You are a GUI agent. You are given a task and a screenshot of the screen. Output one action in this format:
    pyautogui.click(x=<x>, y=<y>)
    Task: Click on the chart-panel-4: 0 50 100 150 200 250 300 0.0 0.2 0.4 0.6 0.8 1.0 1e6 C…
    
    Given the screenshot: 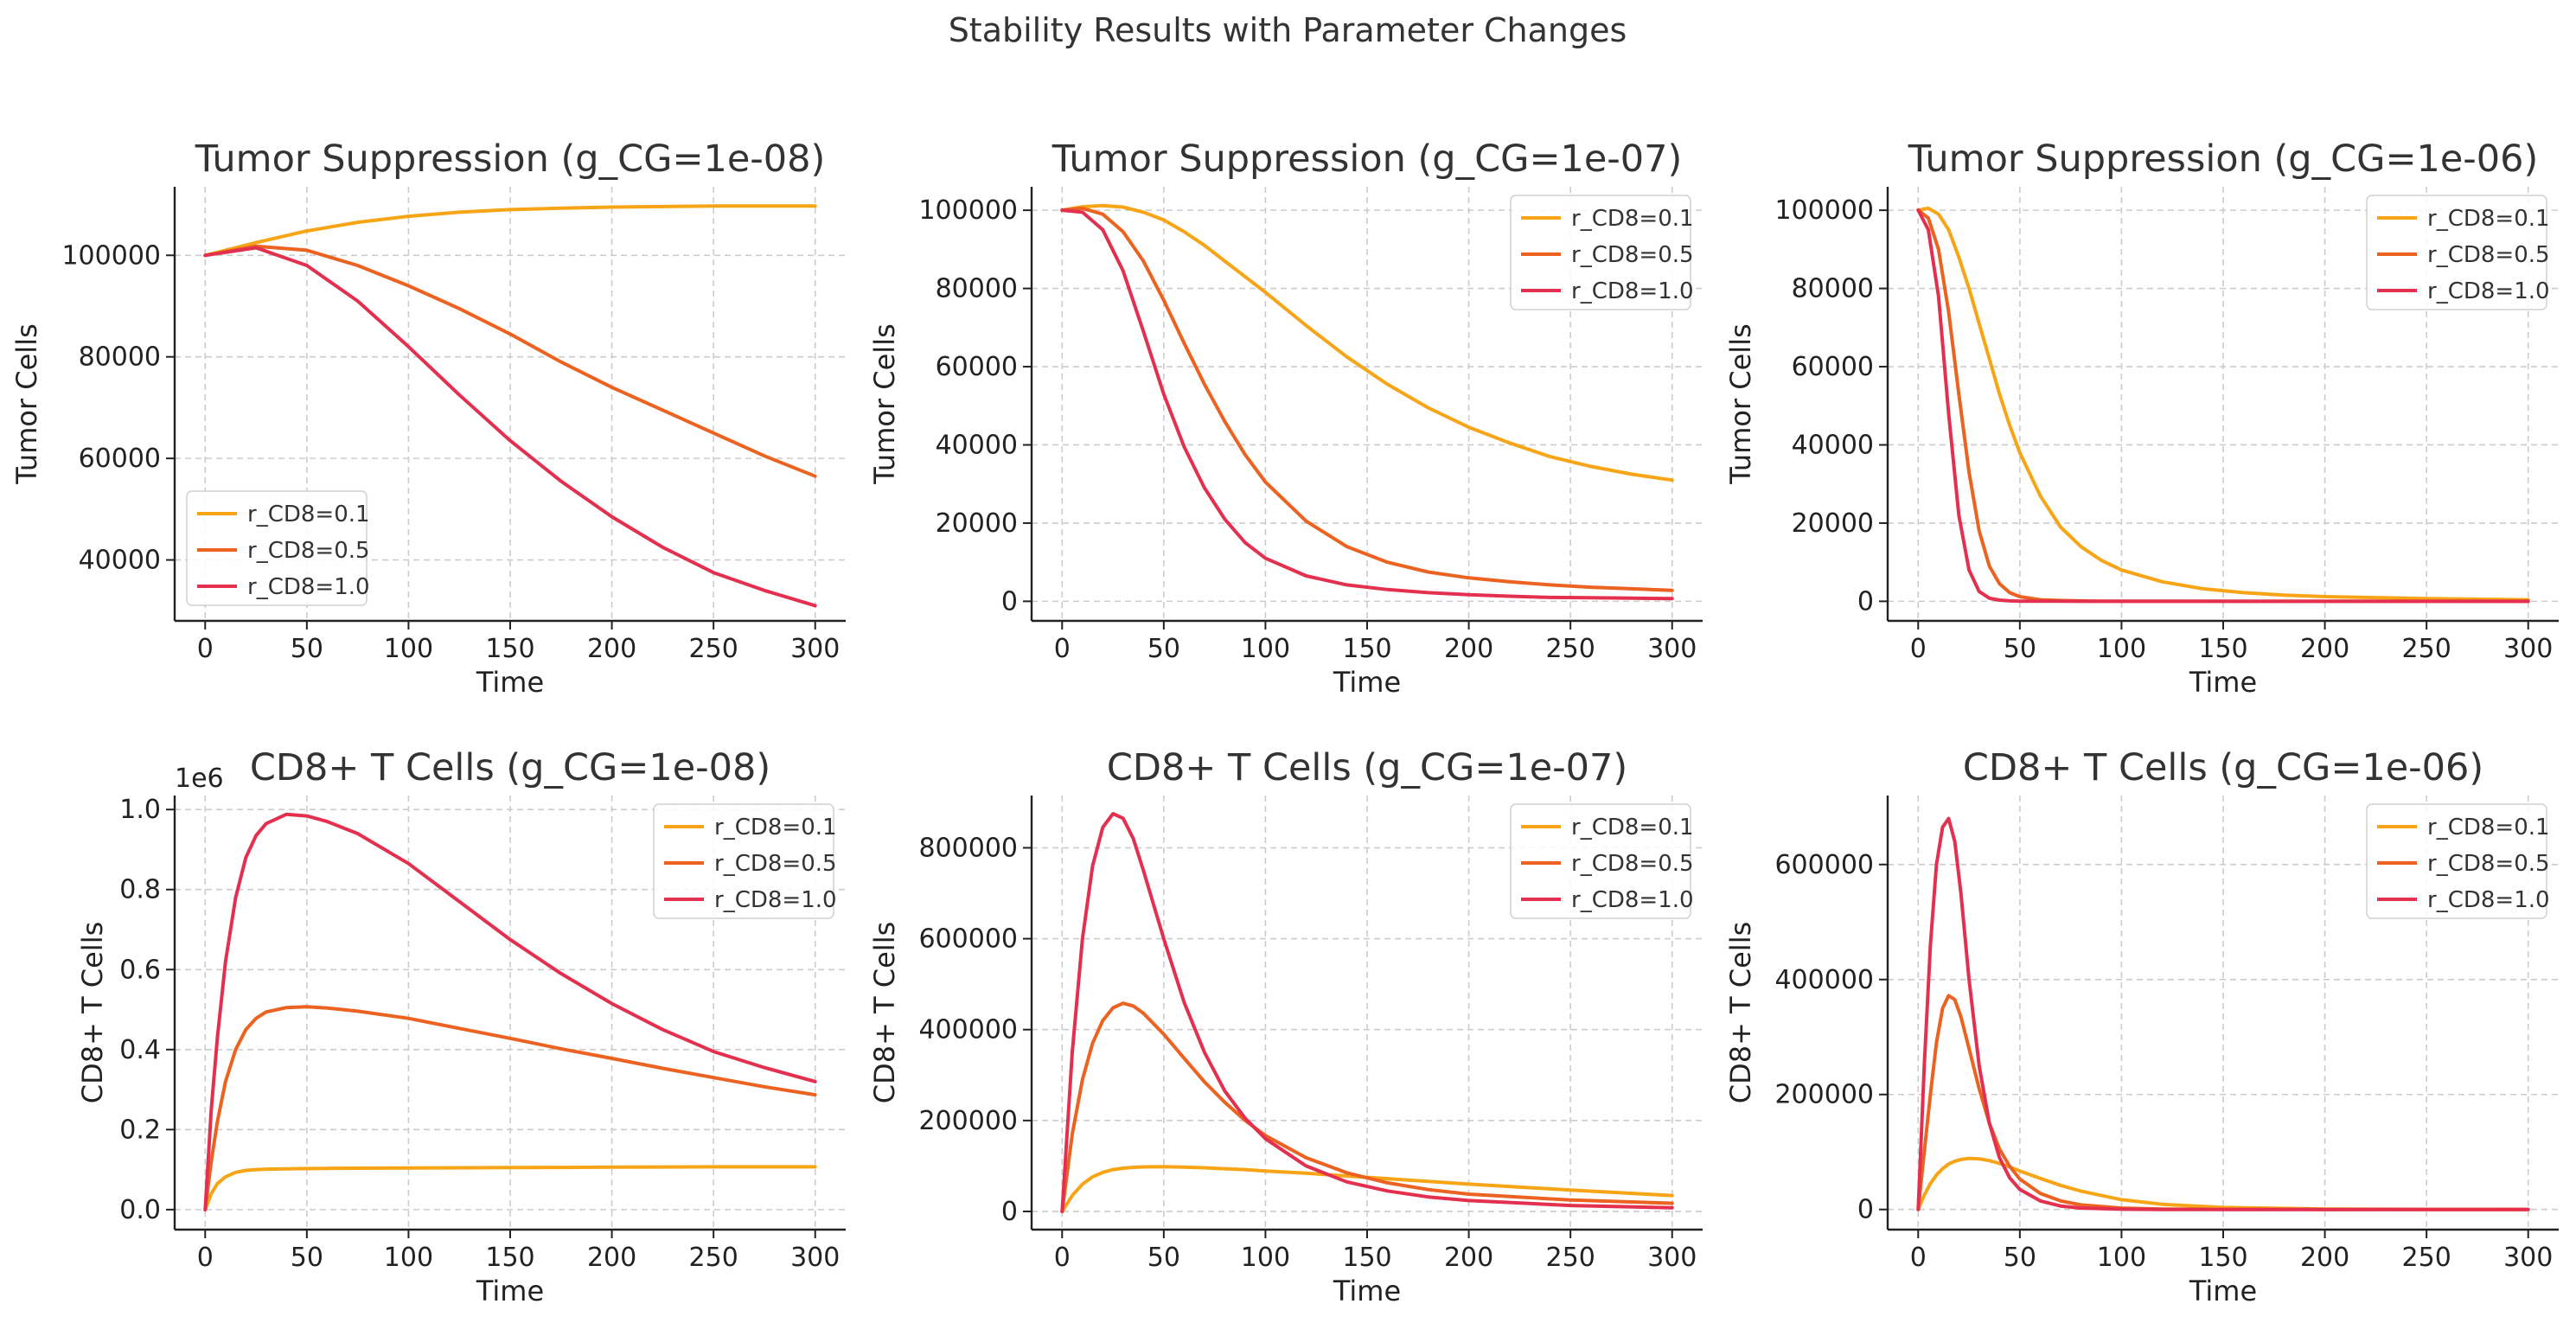 What is the action you would take?
    pyautogui.click(x=461, y=1026)
    